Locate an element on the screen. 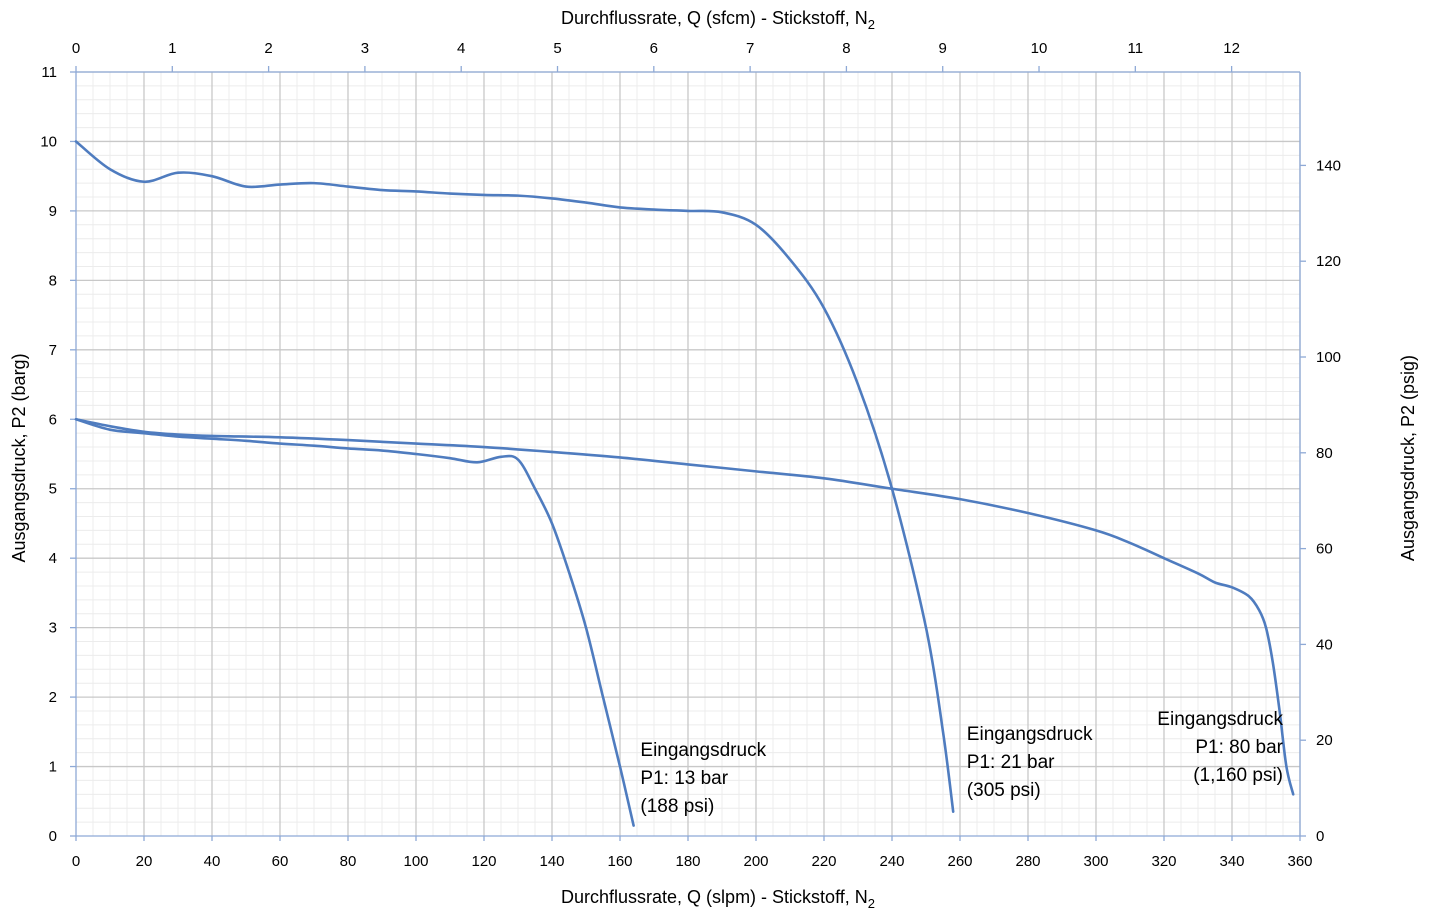  x-tick-label-bottom: 260 is located at coordinates (959, 861).